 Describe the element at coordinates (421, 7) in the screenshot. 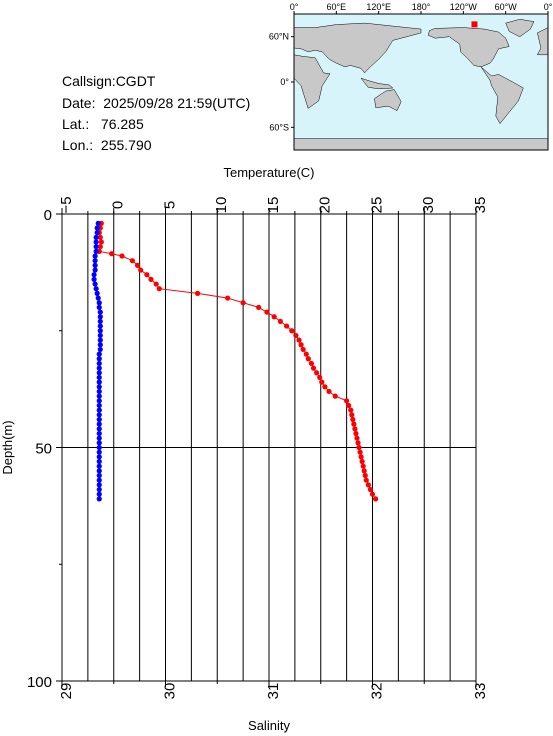

I see `map-lon-tick-label: 180°` at that location.